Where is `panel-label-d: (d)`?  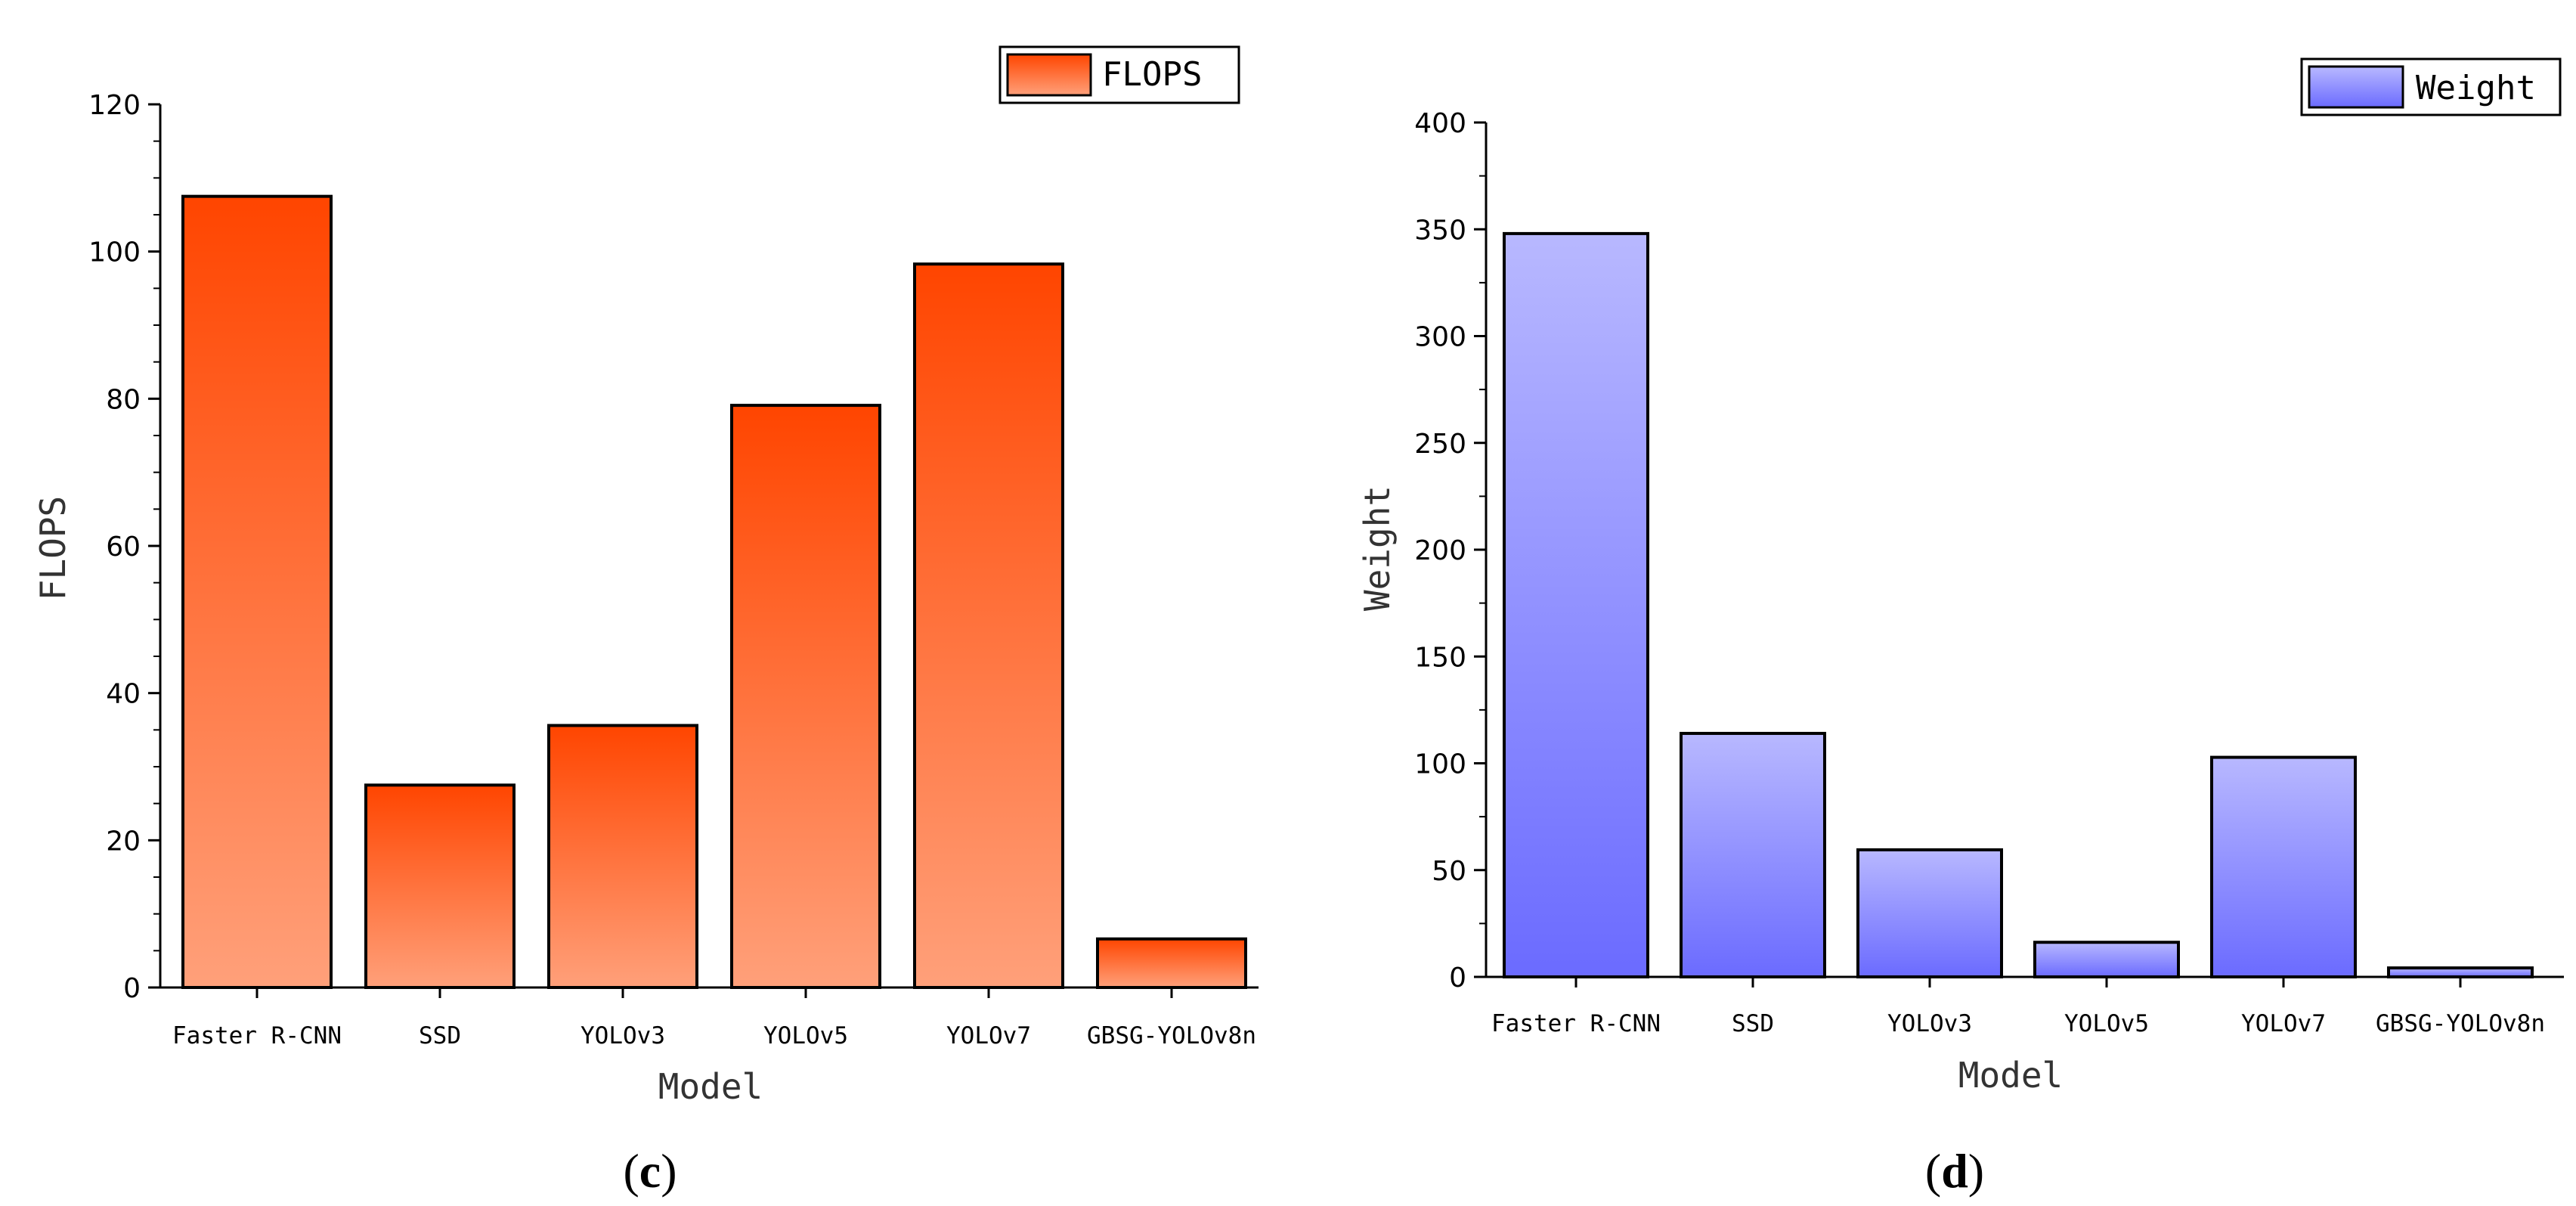
panel-label-d: (d) is located at coordinates (1954, 1171).